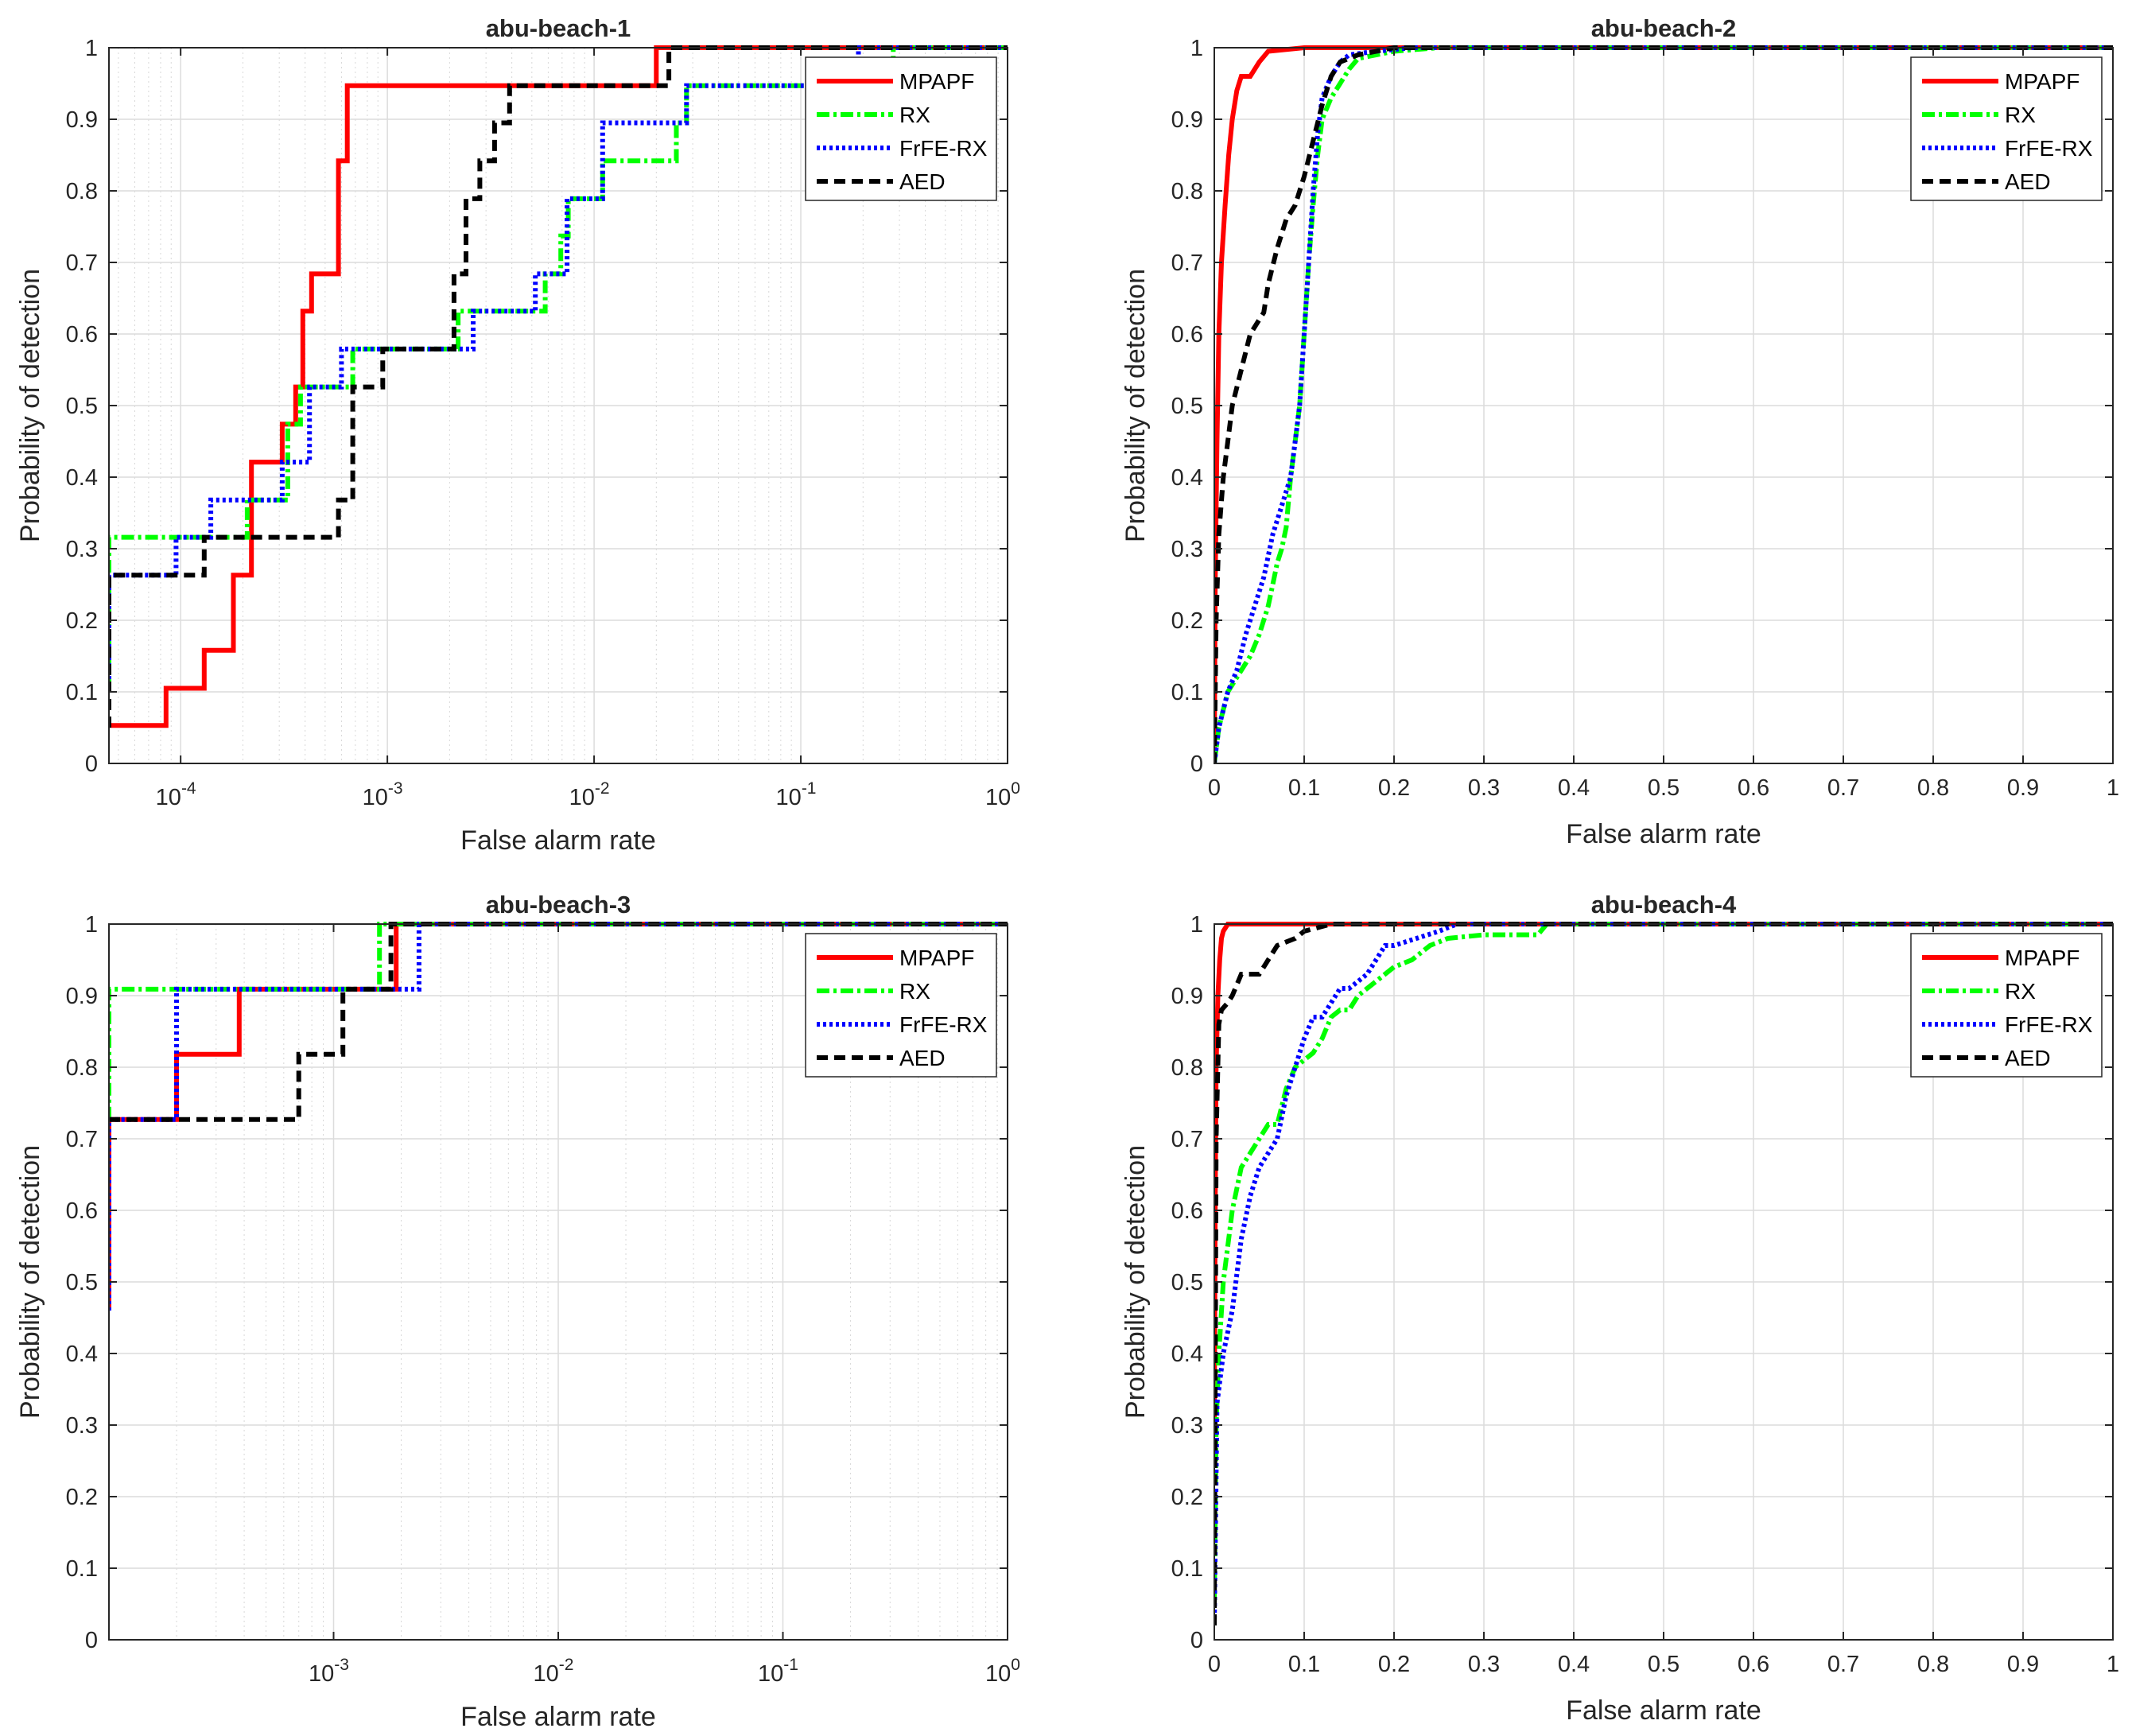 Image resolution: width=2132 pixels, height=1736 pixels. I want to click on x-tick-label: 10⁰, so click(1002, 794).